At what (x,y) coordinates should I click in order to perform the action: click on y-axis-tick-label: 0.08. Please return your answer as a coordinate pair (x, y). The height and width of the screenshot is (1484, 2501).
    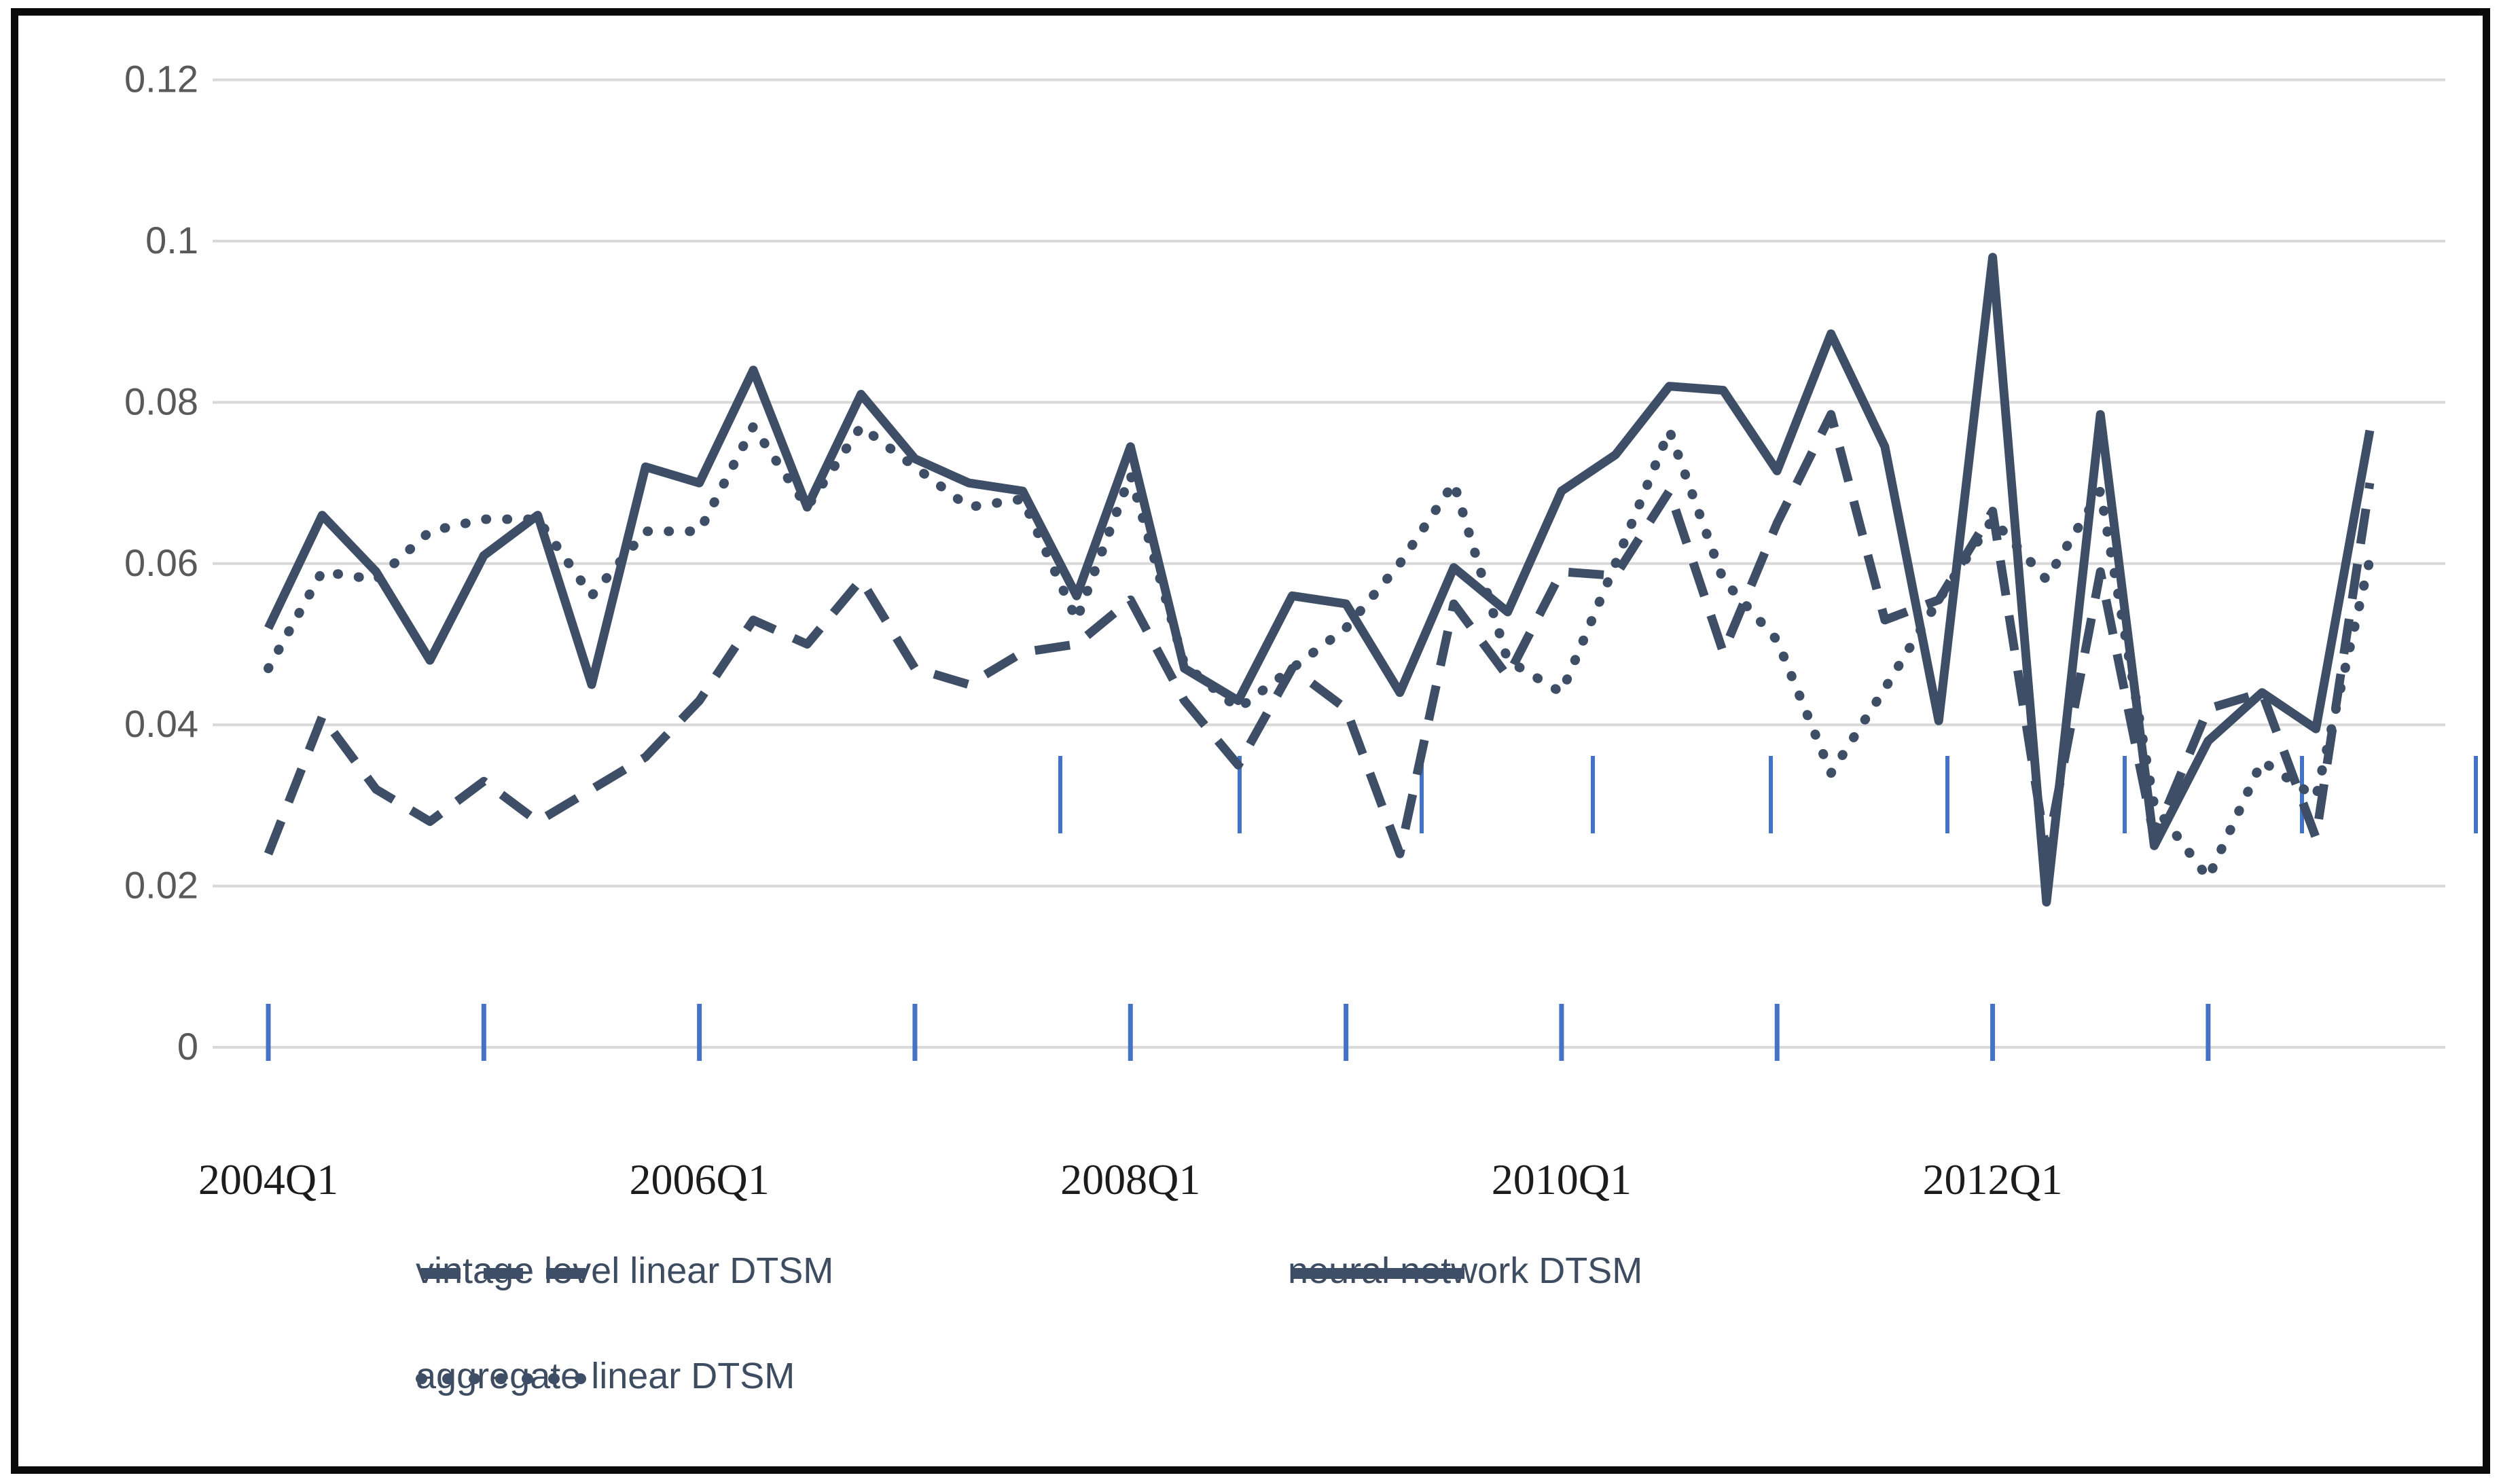
    Looking at the image, I should click on (161, 401).